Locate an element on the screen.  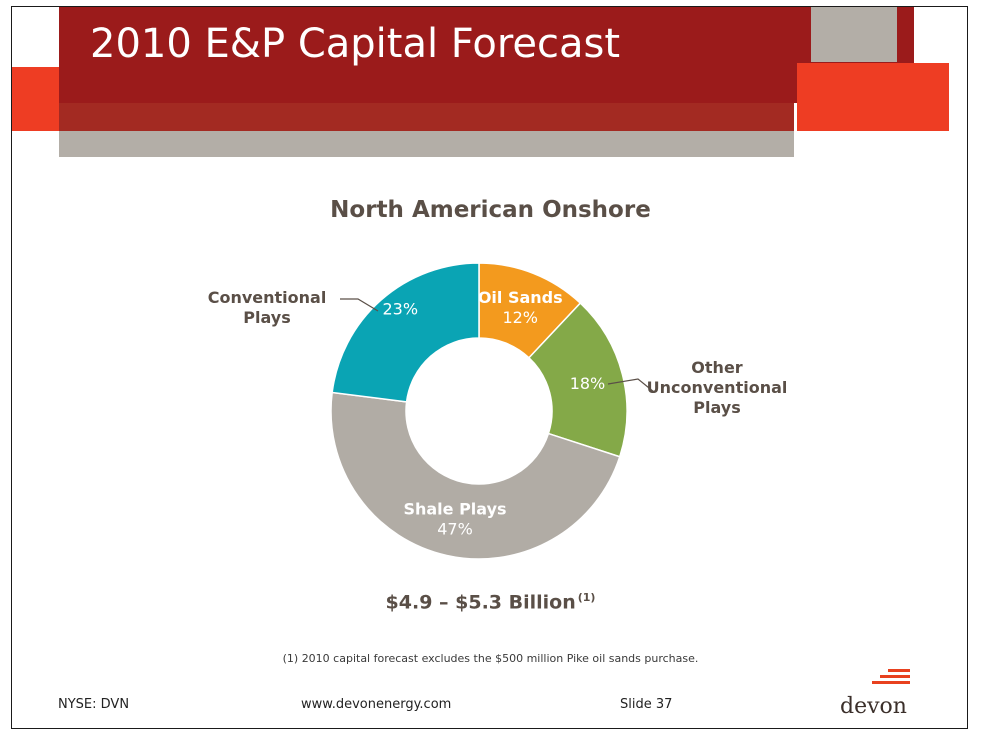
devon-logo: devon is located at coordinates (880, 694).